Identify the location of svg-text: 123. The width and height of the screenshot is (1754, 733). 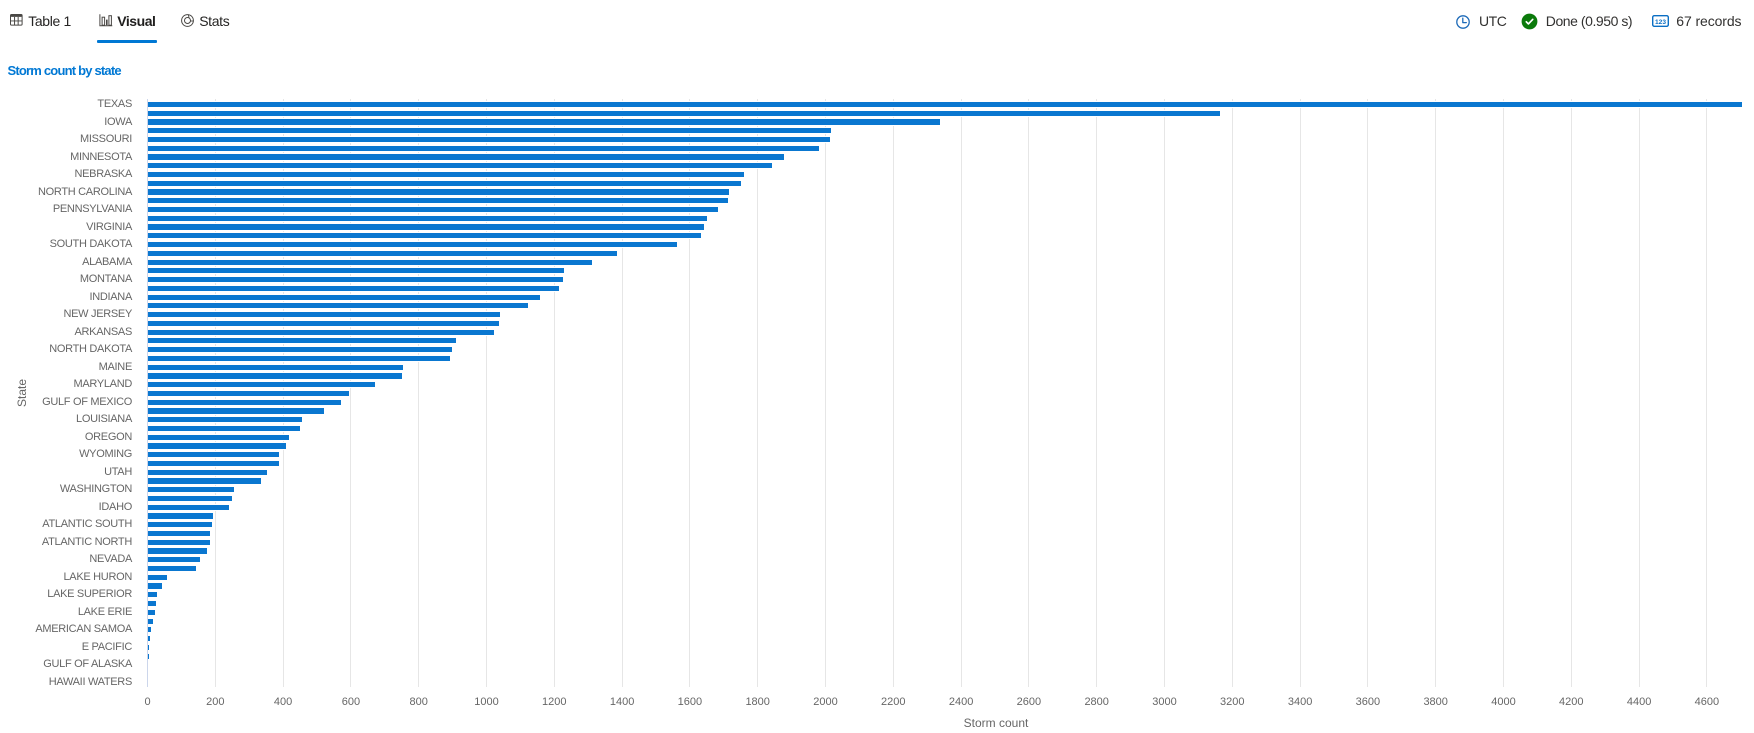
(1660, 22).